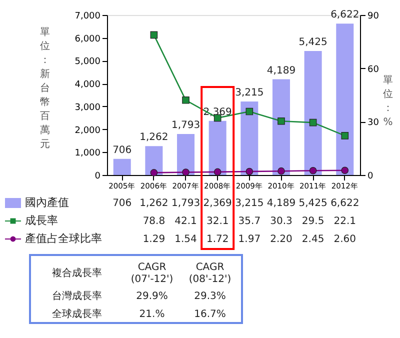  Describe the element at coordinates (185, 203) in the screenshot. I see `data-label: 1,793` at that location.